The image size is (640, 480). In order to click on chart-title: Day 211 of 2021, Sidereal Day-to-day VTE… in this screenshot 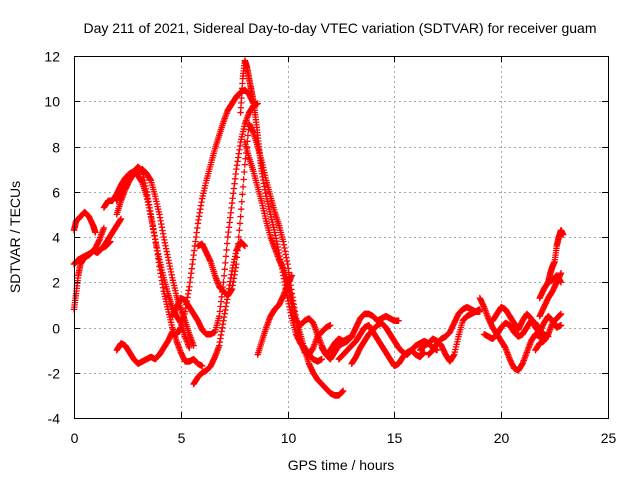, I will do `click(339, 28)`.